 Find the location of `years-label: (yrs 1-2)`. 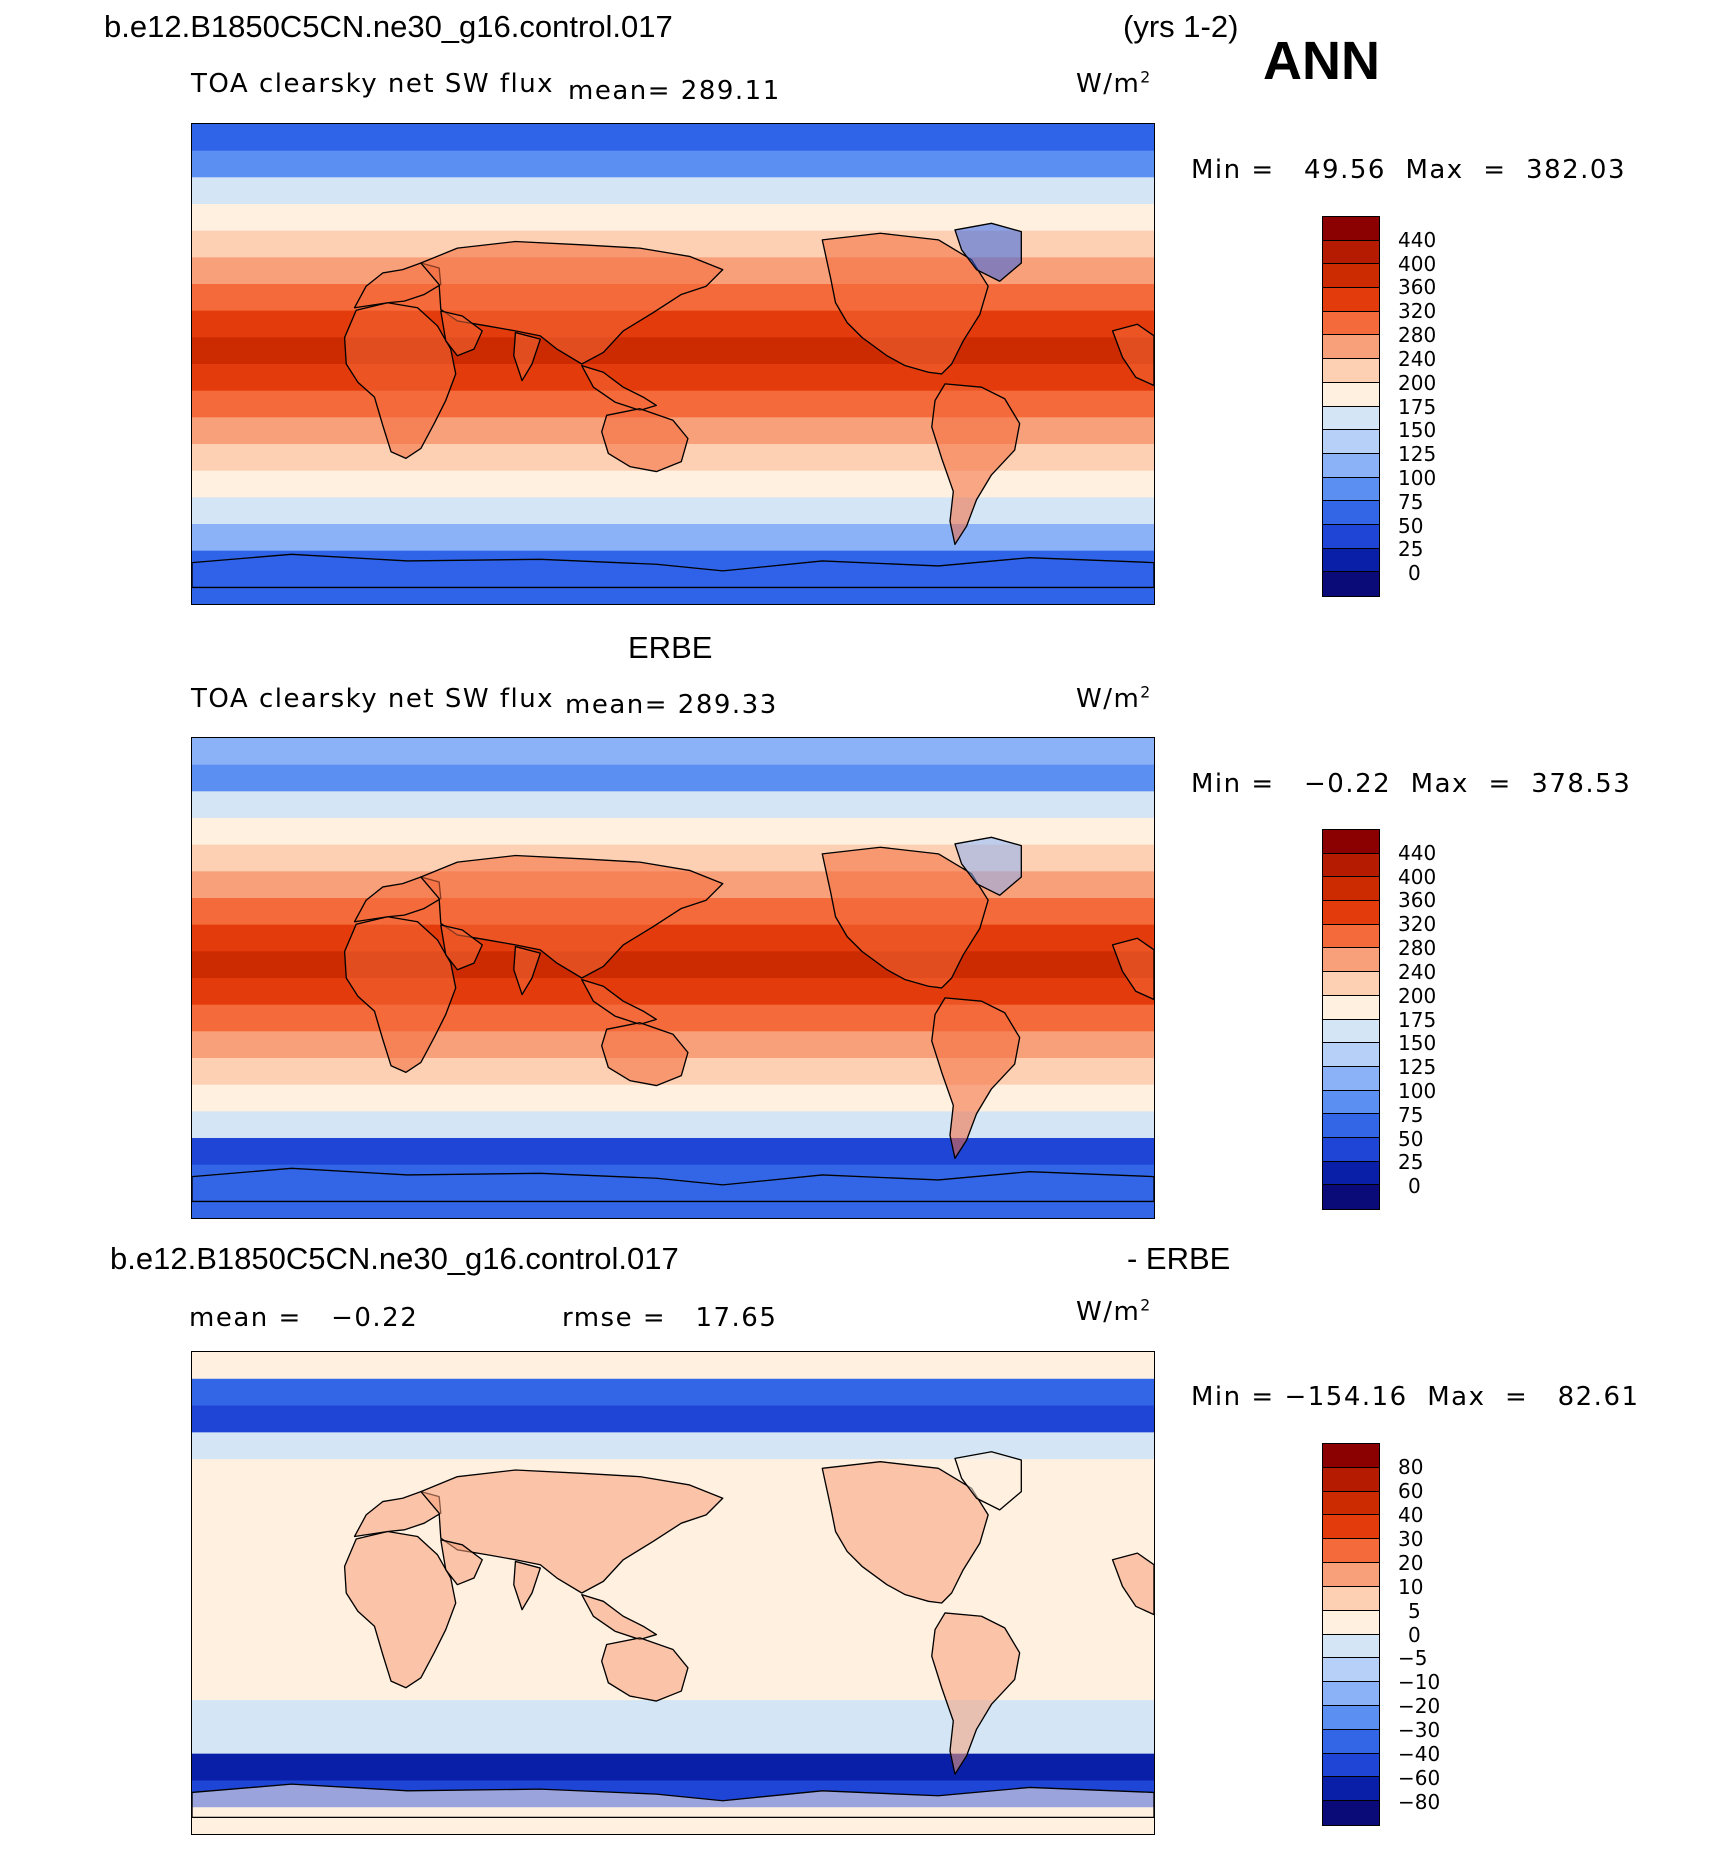

years-label: (yrs 1-2) is located at coordinates (1181, 26).